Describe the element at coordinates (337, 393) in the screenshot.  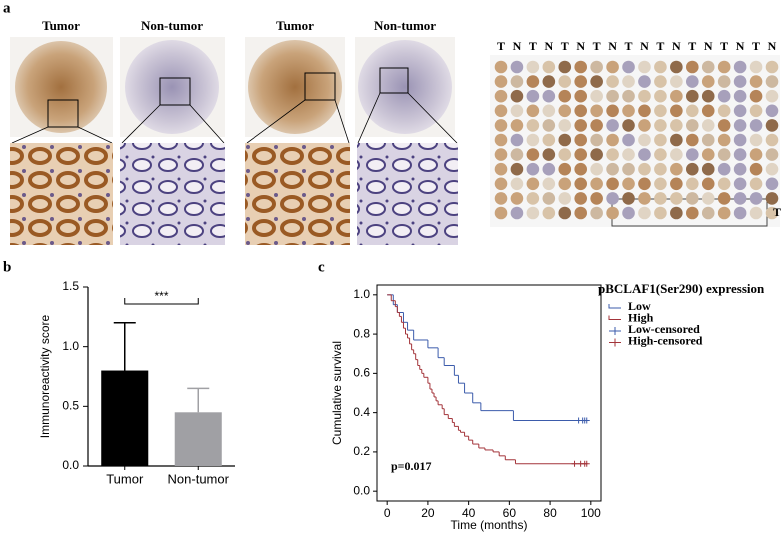
I see `y-axis-label: Cumulative survival` at that location.